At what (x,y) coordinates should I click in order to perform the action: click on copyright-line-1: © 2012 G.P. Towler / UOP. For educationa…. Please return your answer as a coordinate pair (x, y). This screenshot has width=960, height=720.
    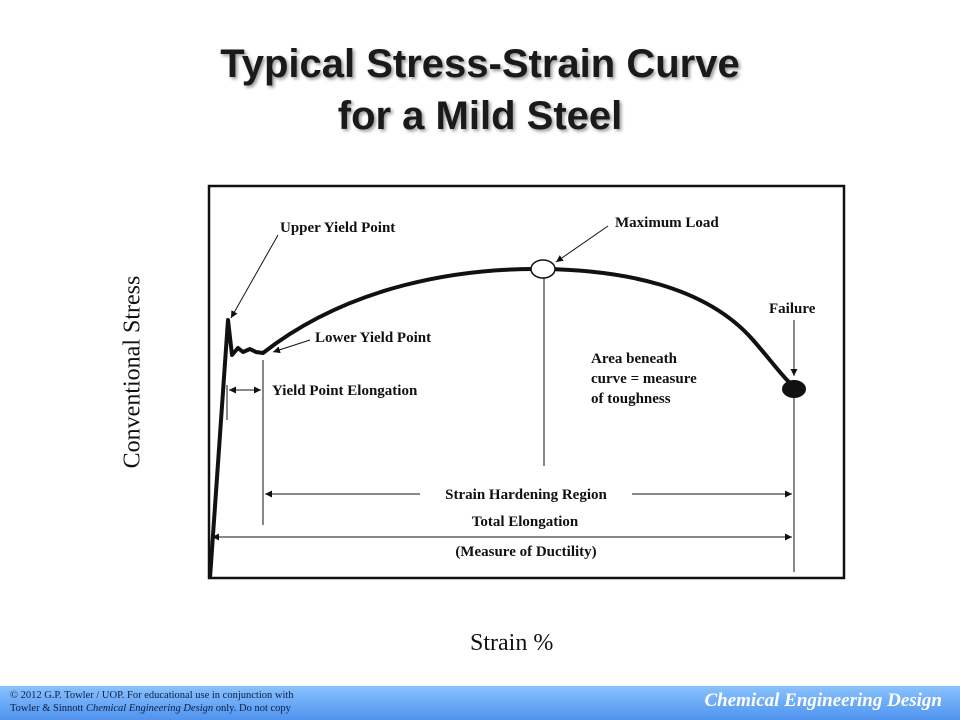
    Looking at the image, I should click on (152, 695).